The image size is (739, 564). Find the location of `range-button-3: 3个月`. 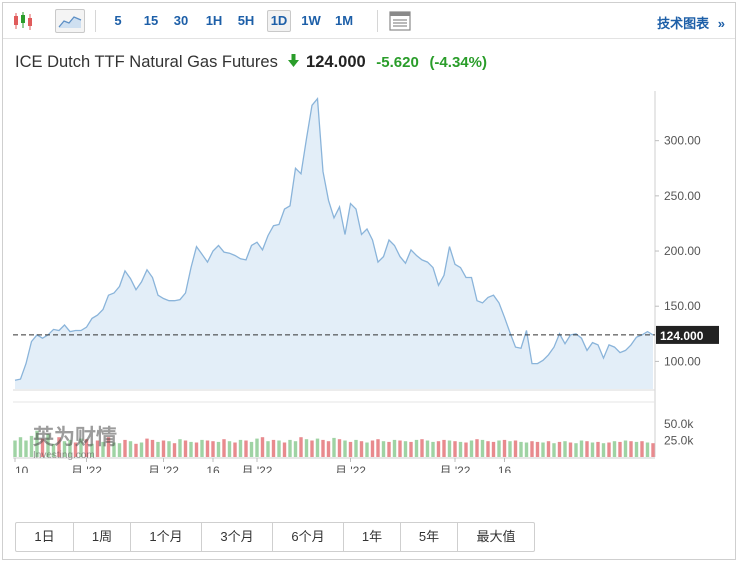

range-button-3: 3个月 is located at coordinates (237, 537).